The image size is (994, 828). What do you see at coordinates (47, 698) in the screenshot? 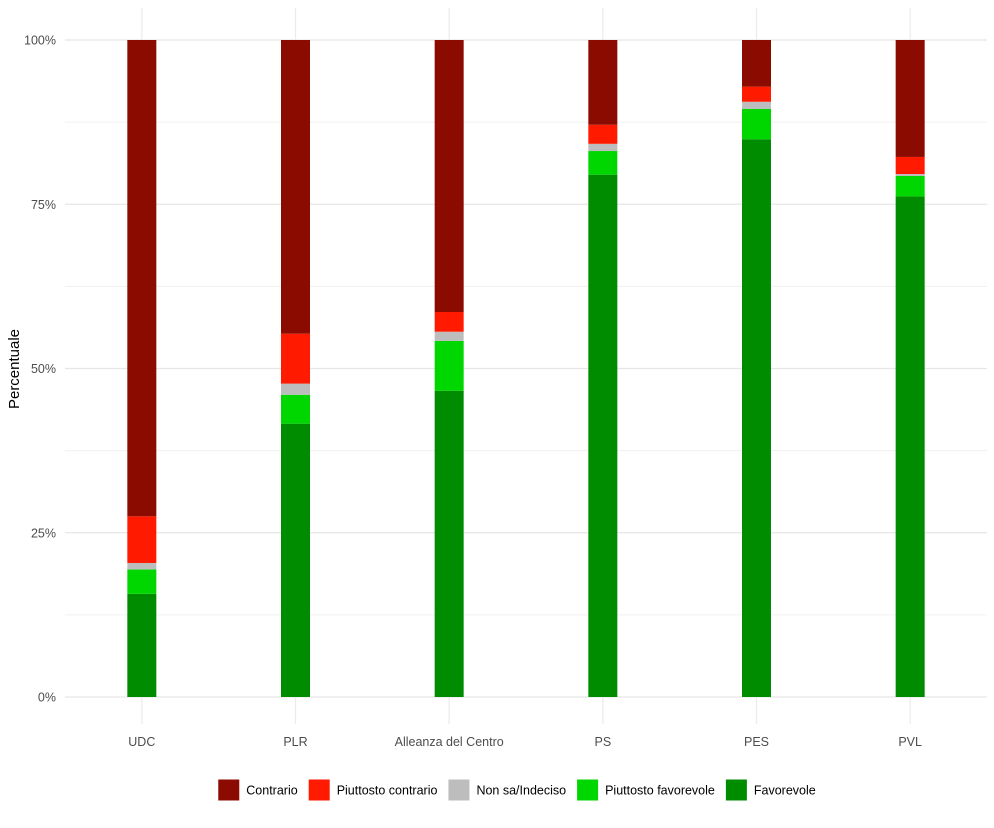
I see `y-tick-label: 0%` at bounding box center [47, 698].